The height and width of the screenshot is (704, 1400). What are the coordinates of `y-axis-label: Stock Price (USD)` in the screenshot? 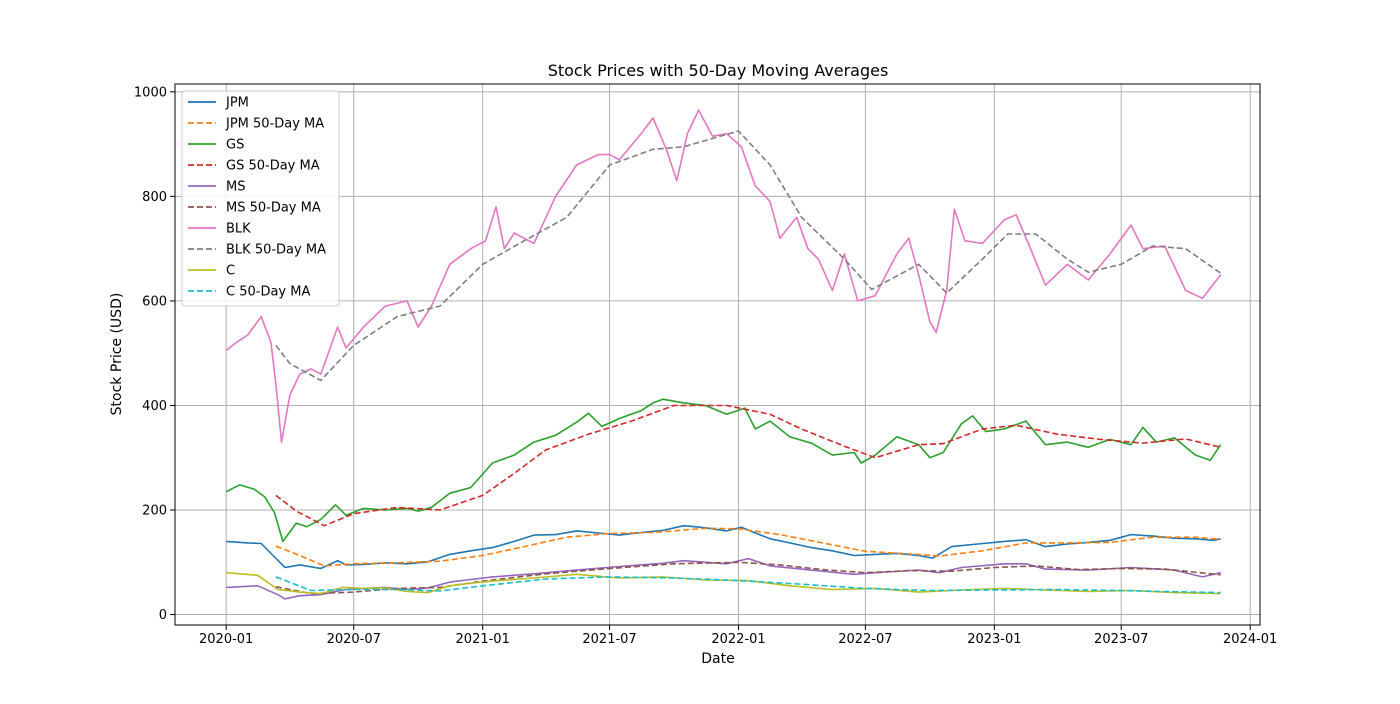 It's located at (117, 354).